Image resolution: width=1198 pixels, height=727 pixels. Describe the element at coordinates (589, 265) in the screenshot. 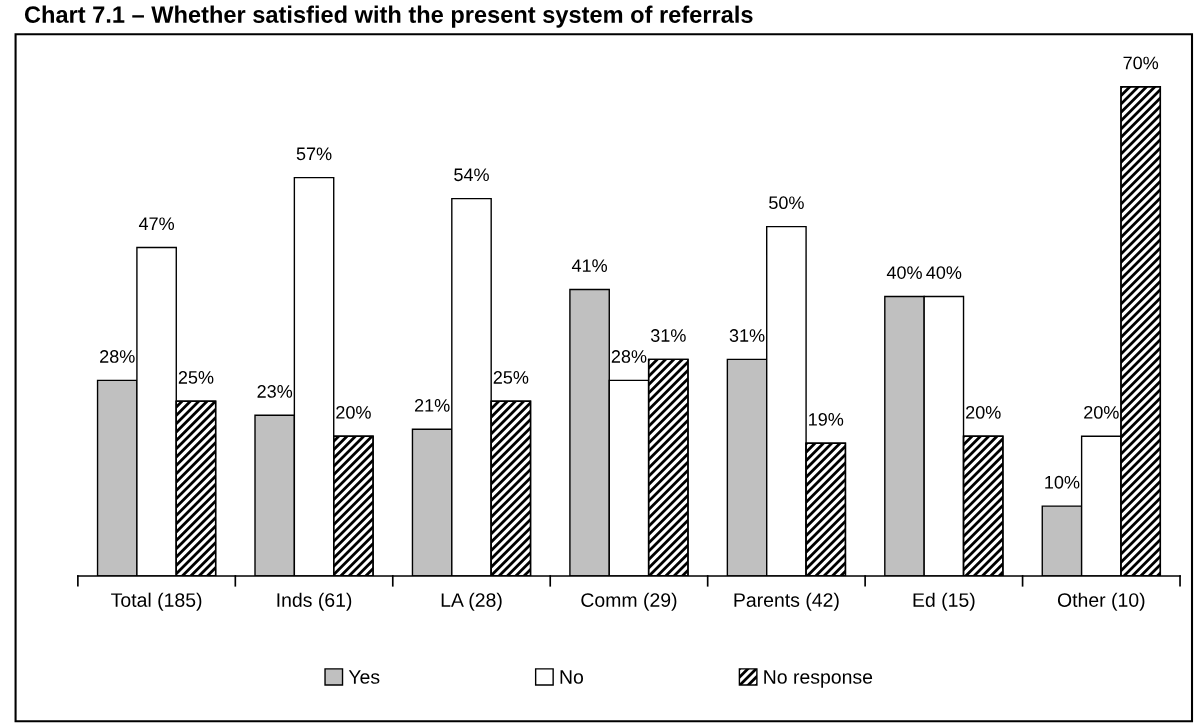

I see `data-label: 41%` at that location.